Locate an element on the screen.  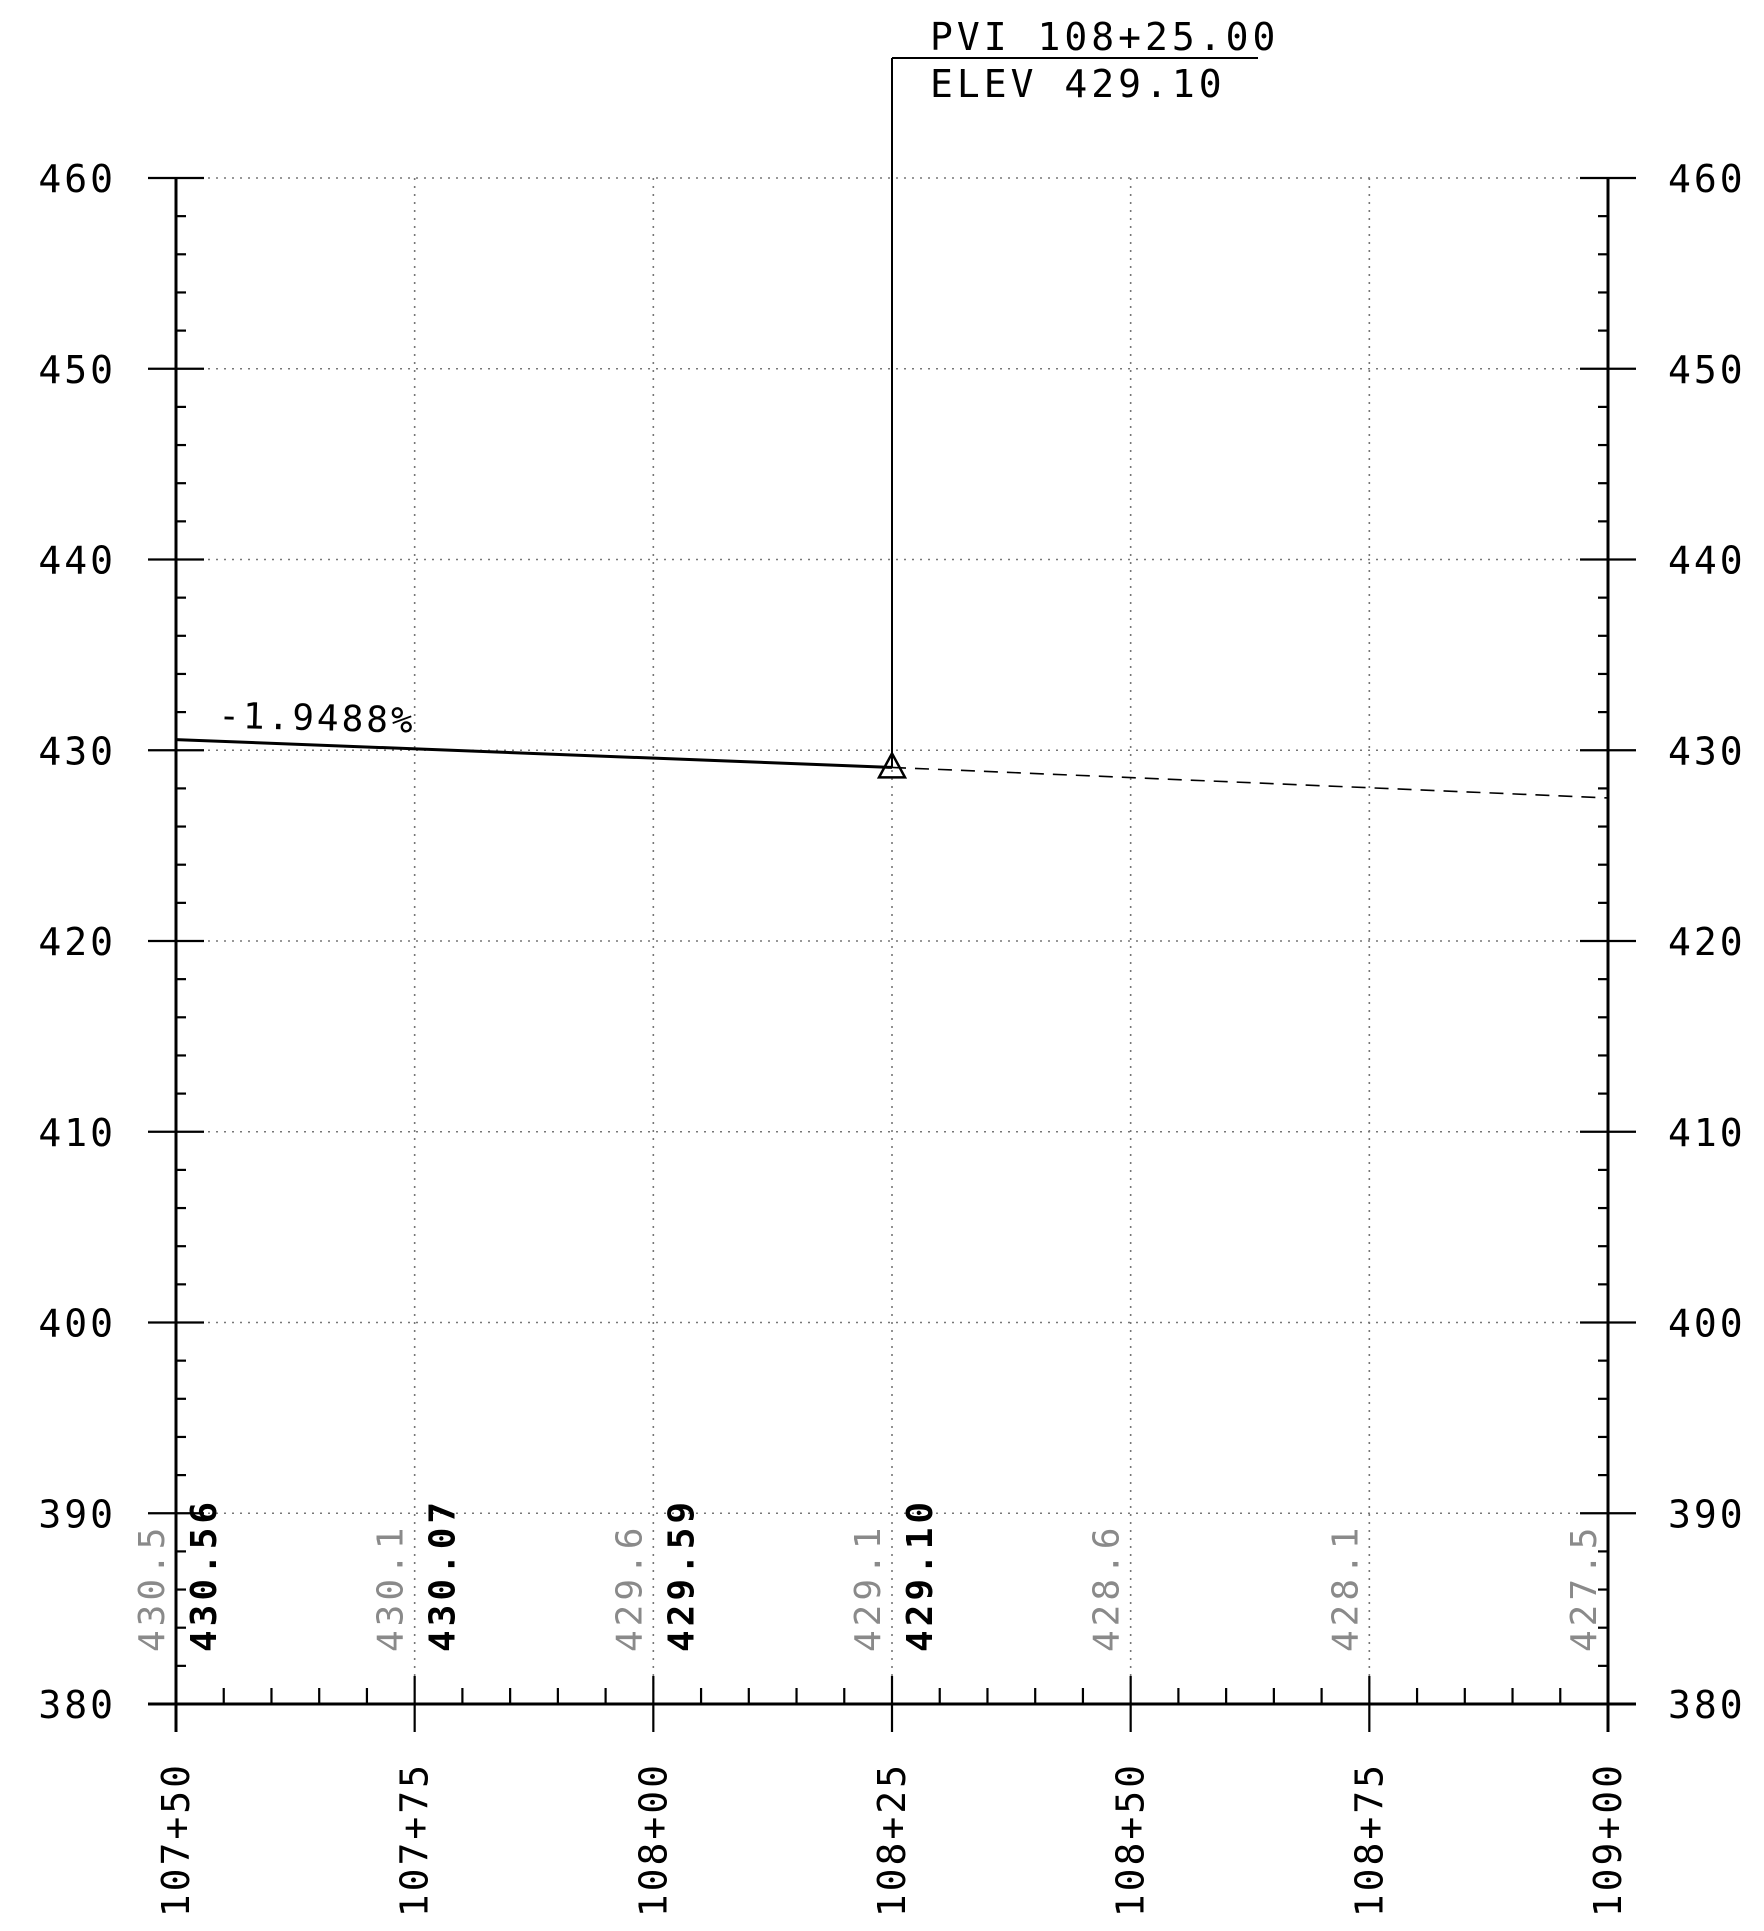
y-tick-label-left: 400 is located at coordinates (77, 1324).